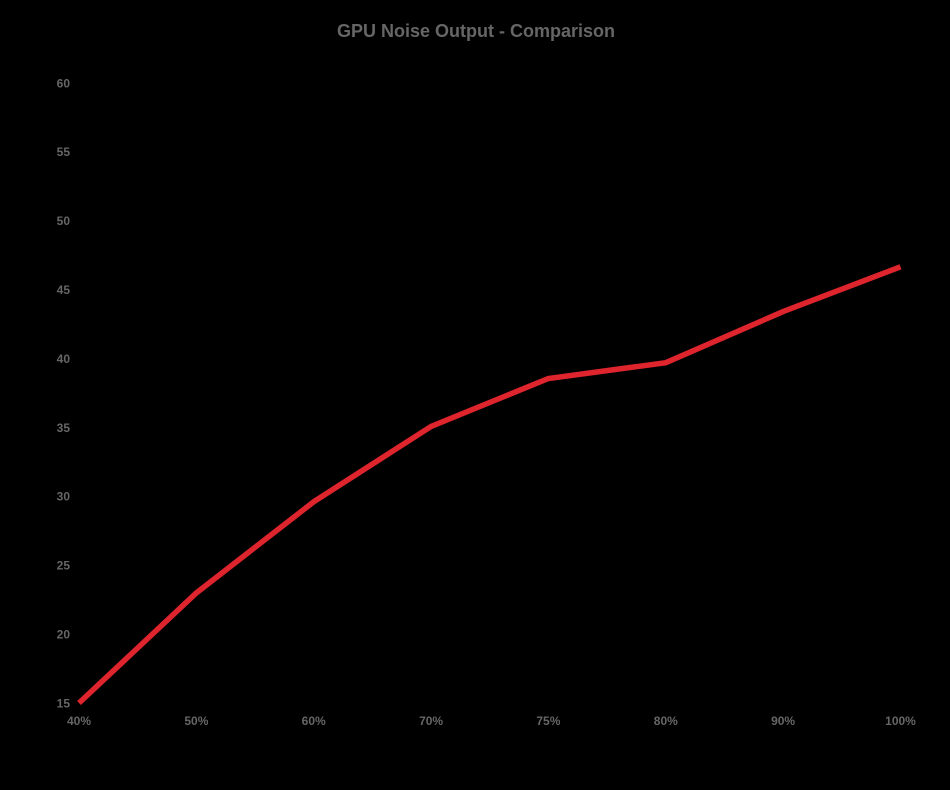 The height and width of the screenshot is (790, 950). What do you see at coordinates (431, 721) in the screenshot?
I see `svg-text: 70%` at bounding box center [431, 721].